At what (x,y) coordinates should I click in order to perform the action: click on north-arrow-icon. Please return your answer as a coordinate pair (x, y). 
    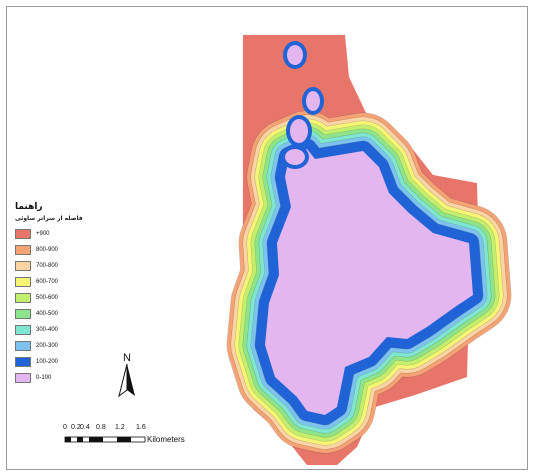
    Looking at the image, I should click on (126, 380).